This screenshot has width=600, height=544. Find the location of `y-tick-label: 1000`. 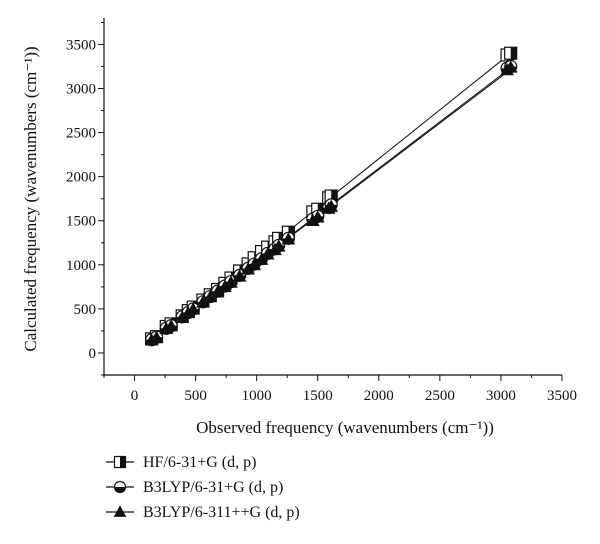

y-tick-label: 1000 is located at coordinates (81, 266).